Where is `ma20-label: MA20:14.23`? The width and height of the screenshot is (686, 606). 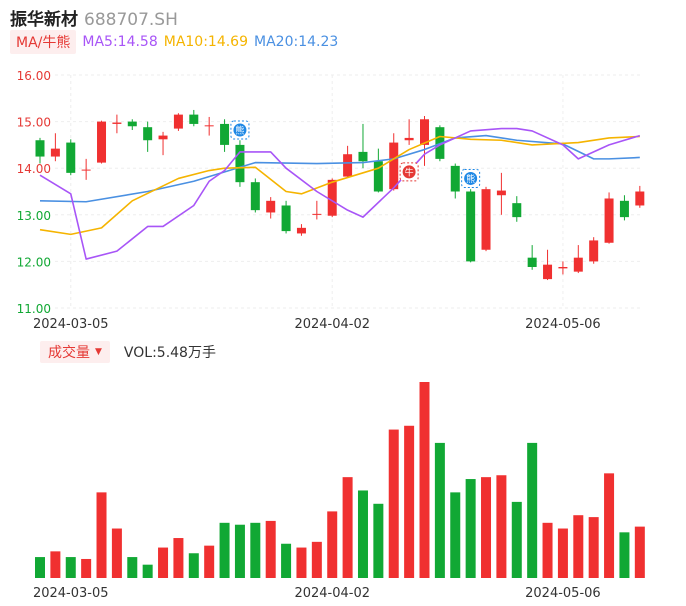 ma20-label: MA20:14.23 is located at coordinates (296, 42).